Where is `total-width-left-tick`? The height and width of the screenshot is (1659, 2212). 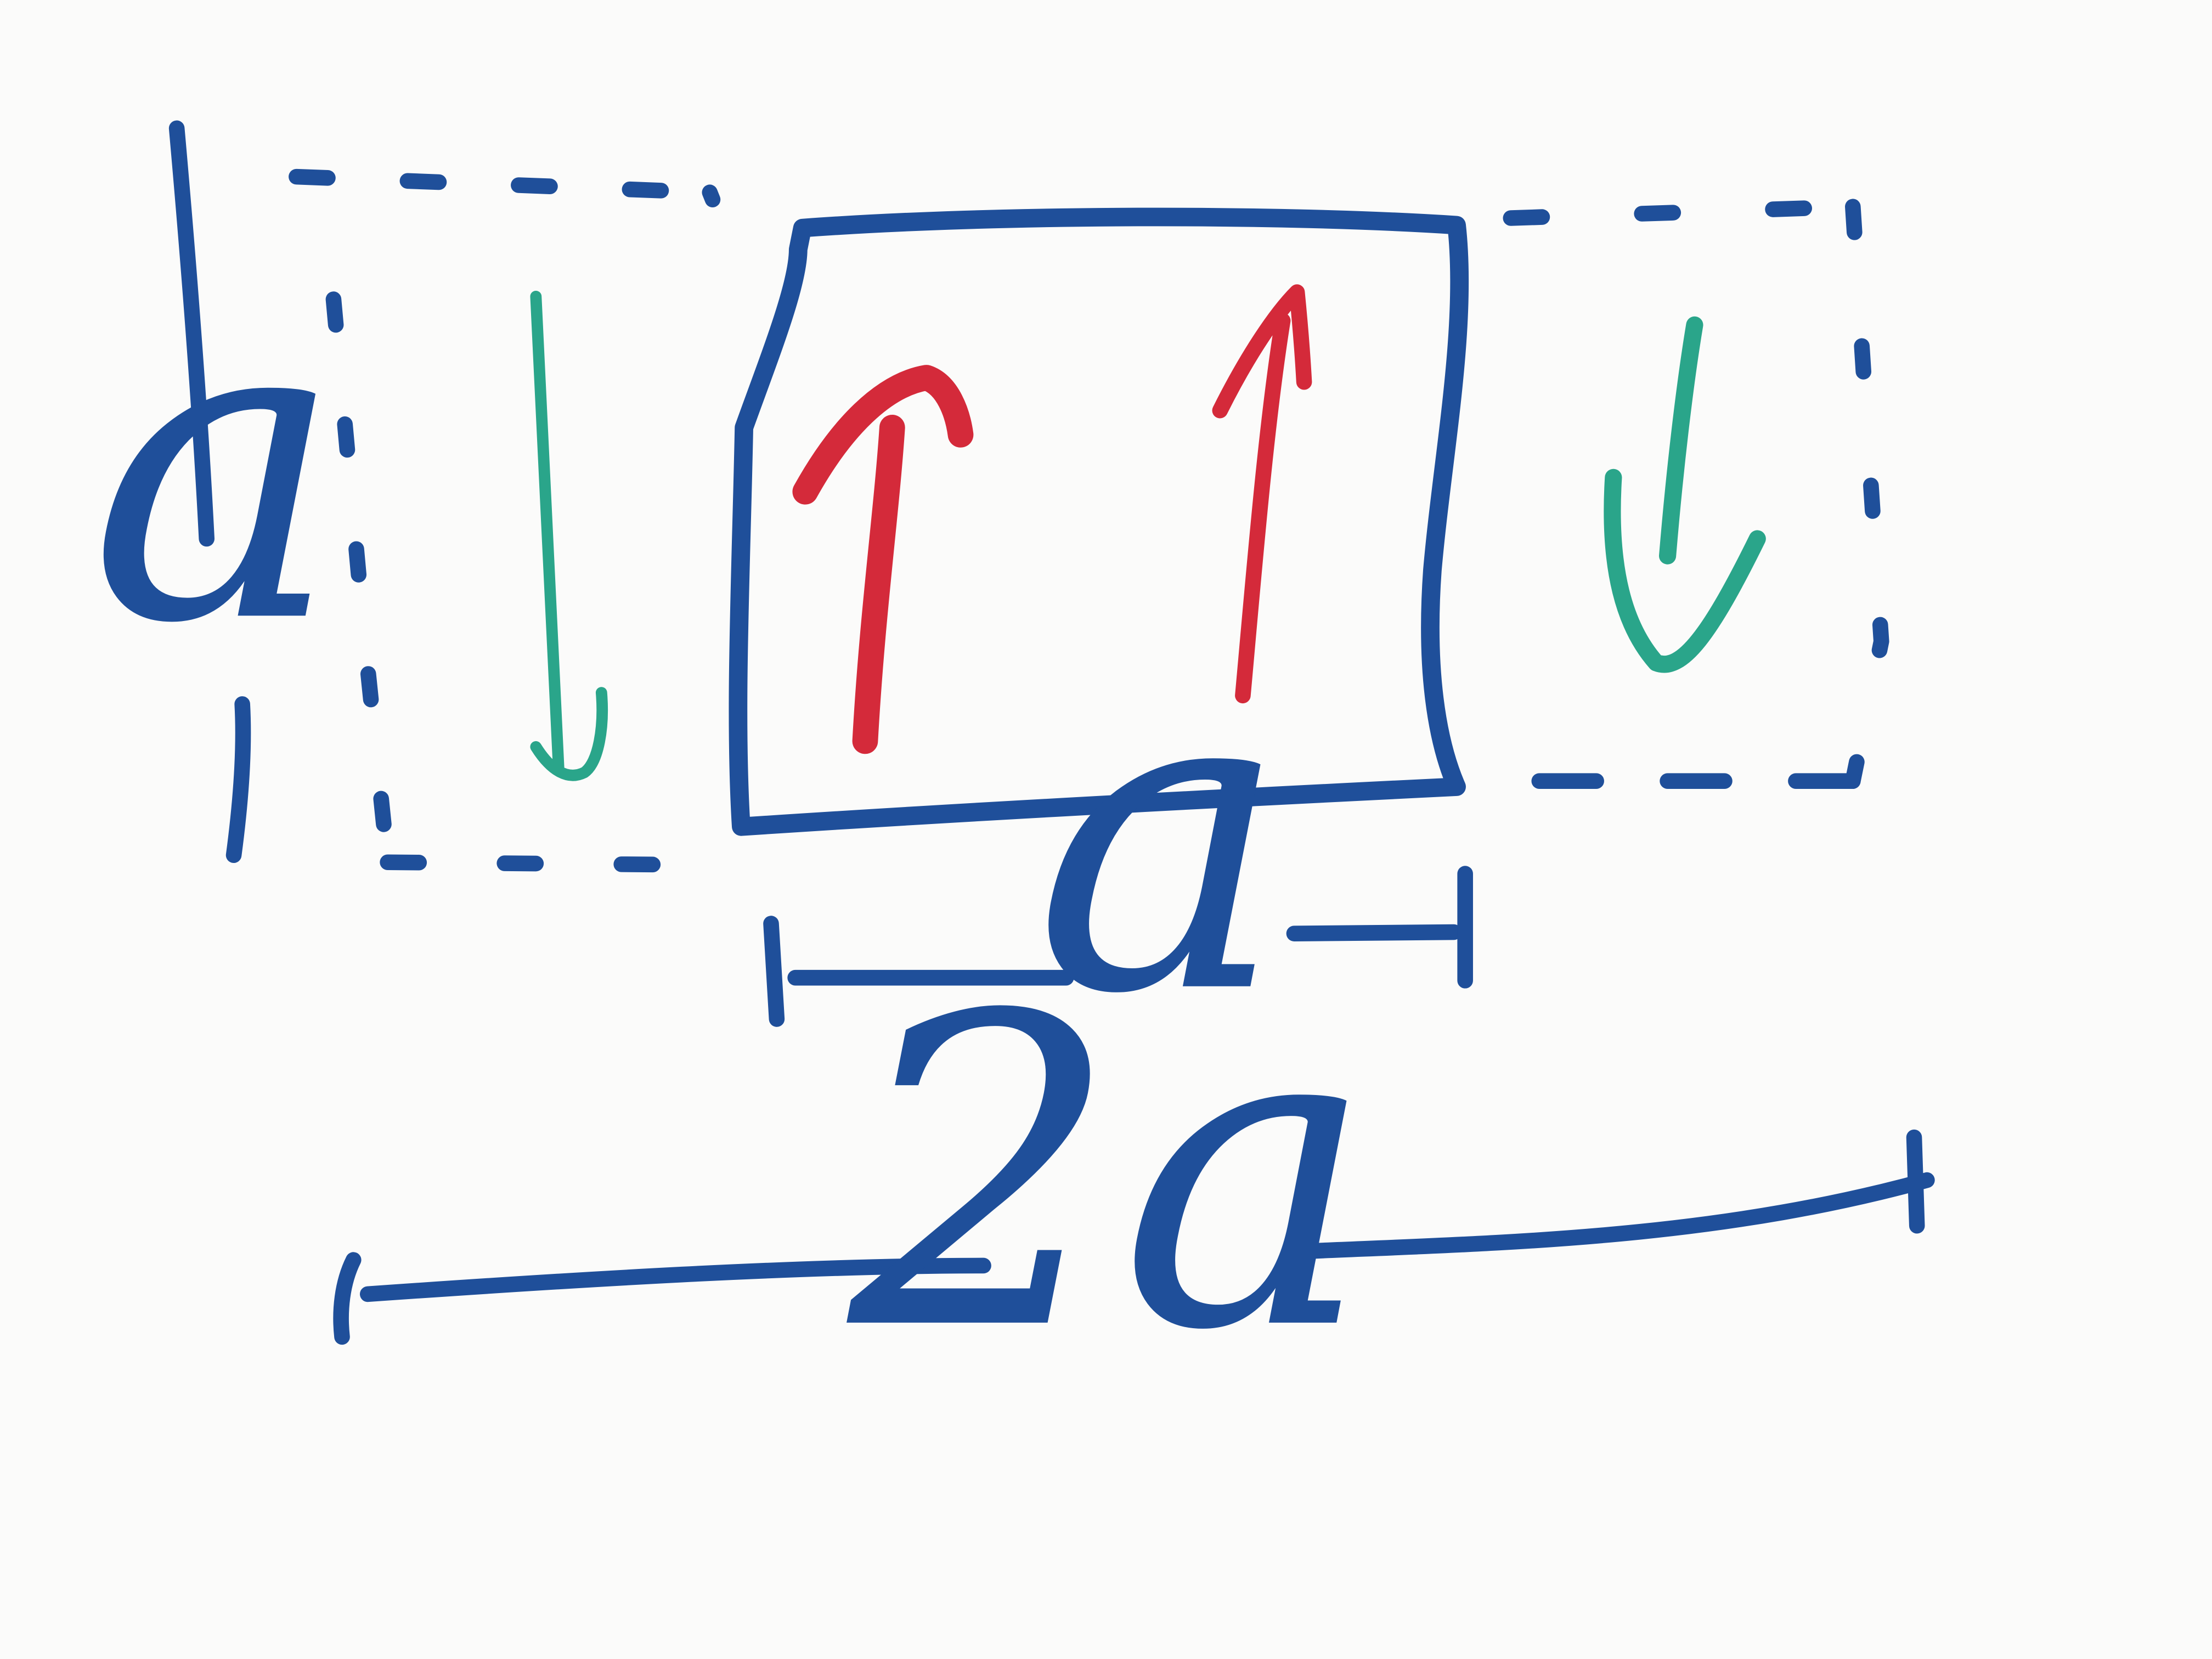 total-width-left-tick is located at coordinates (348, 1298).